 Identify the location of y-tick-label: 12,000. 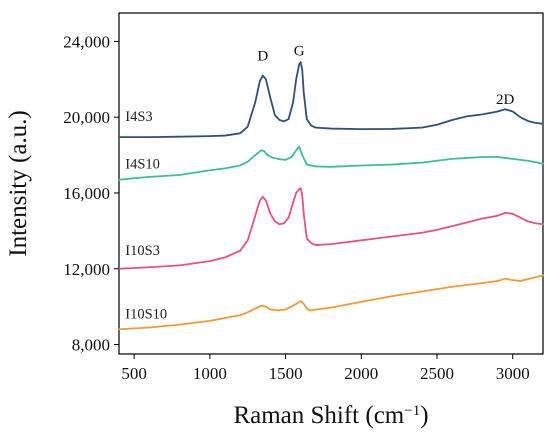
(86, 269).